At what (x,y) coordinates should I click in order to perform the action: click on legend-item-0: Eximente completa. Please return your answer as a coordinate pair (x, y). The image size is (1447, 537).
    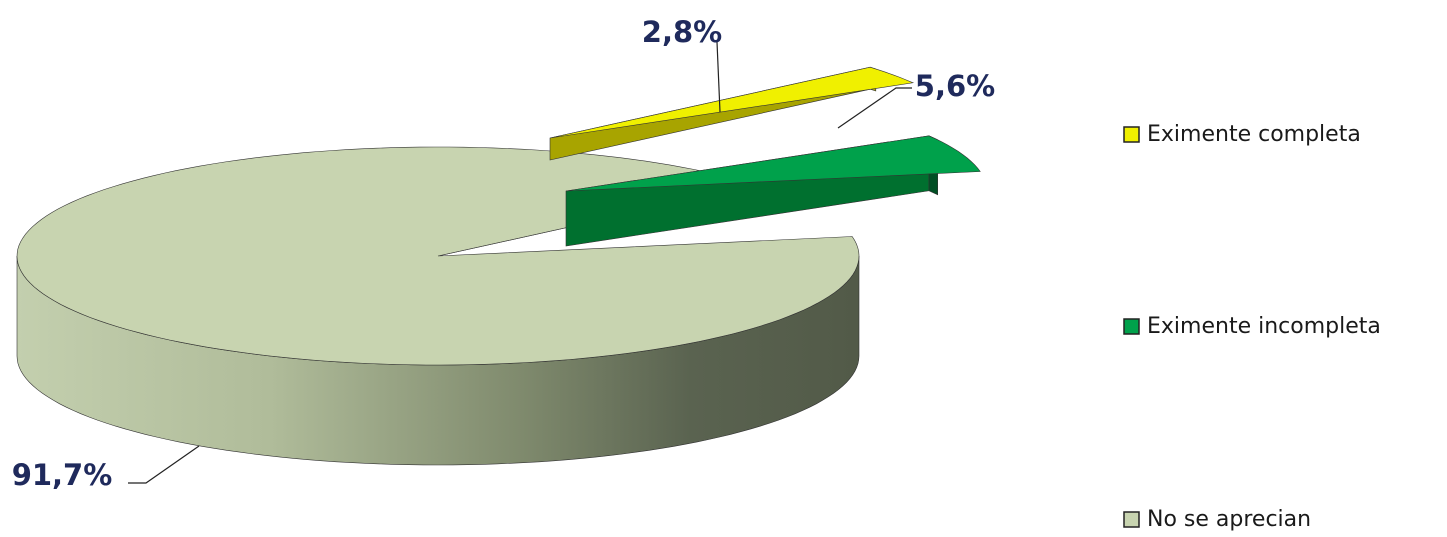
    Looking at the image, I should click on (1242, 134).